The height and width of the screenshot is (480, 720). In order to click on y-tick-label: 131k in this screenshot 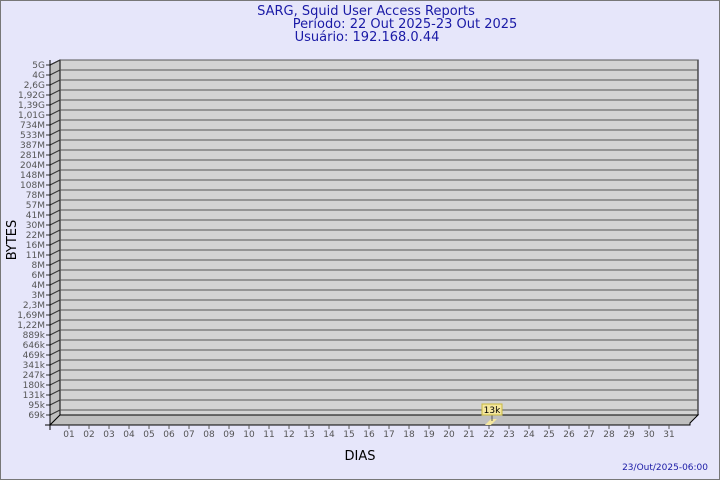, I will do `click(34, 396)`.